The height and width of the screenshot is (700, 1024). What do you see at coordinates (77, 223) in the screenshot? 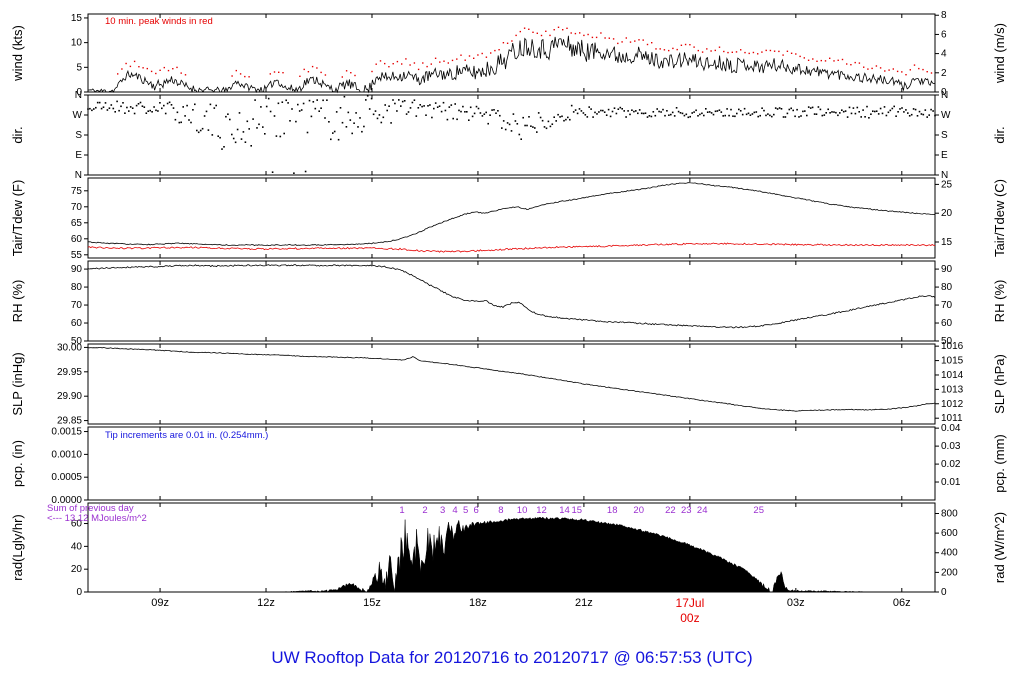
I see `svg-text: 65` at bounding box center [77, 223].